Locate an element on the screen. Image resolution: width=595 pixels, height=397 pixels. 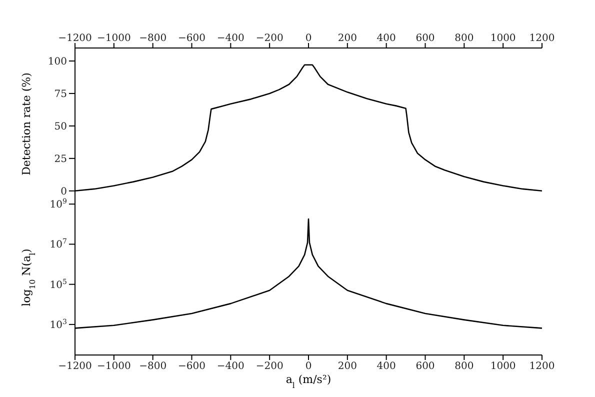
x2-tick-label: 600 is located at coordinates (425, 38).